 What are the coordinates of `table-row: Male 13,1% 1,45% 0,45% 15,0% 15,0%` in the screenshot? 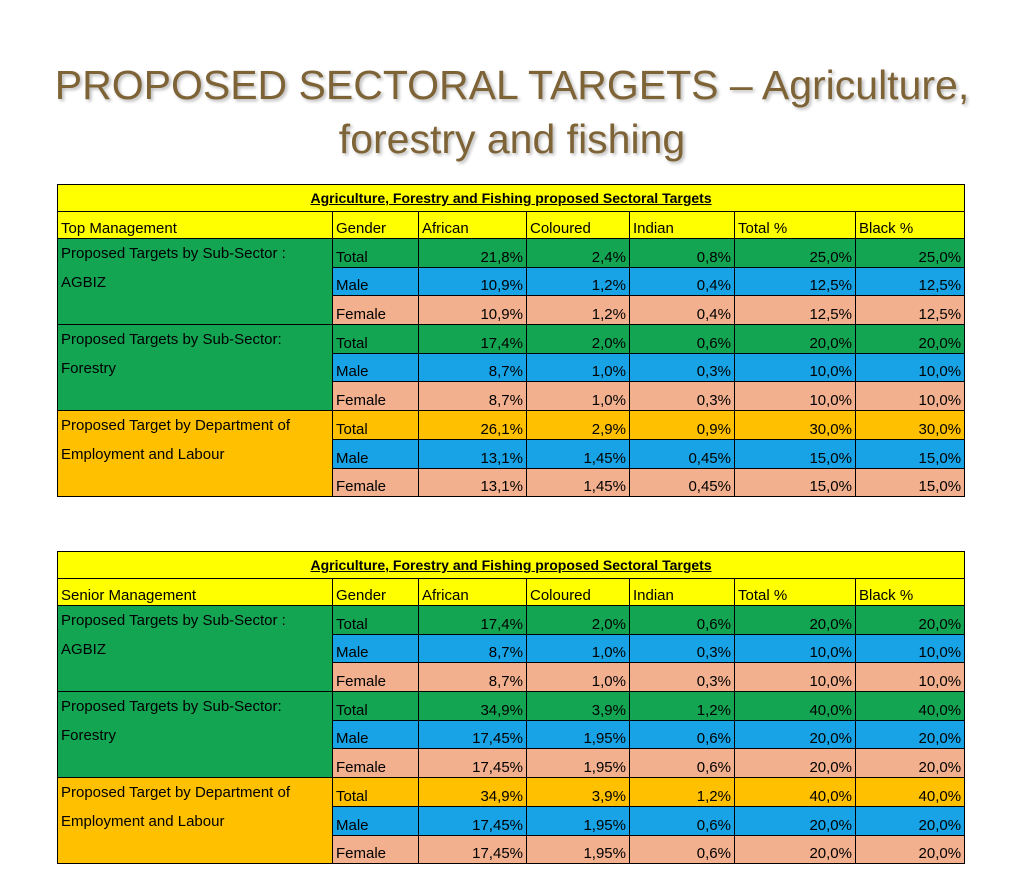 It's located at (512, 453).